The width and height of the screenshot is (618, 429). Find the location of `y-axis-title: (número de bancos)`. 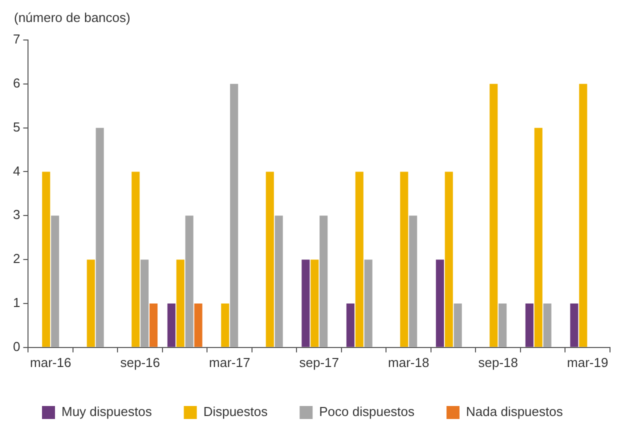

y-axis-title: (número de bancos) is located at coordinates (72, 17).